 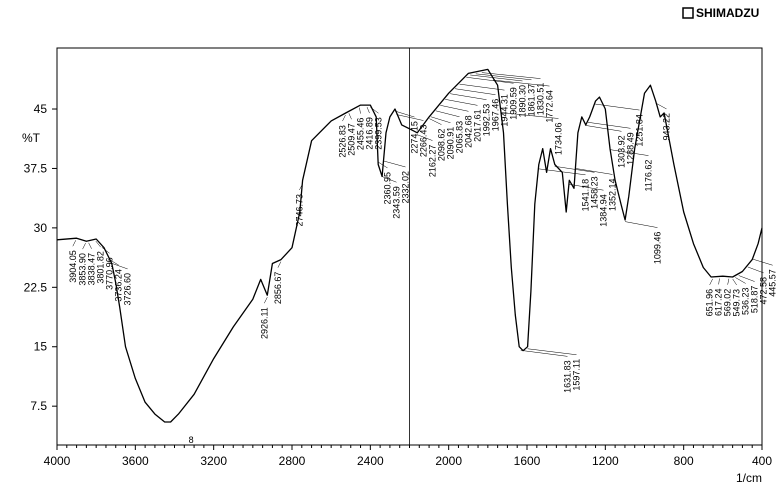 What do you see at coordinates (378, 133) in the screenshot?
I see `peak-label: 2399.53` at bounding box center [378, 133].